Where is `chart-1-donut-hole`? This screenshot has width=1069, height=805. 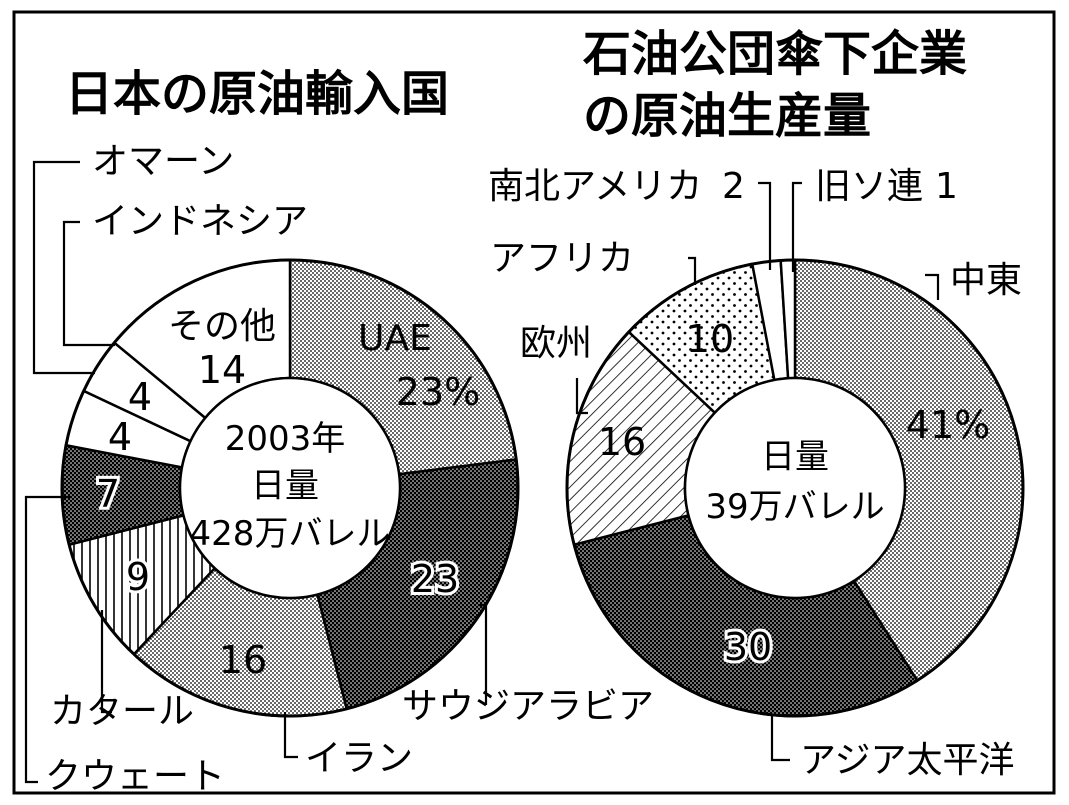
chart-1-donut-hole is located at coordinates (290, 488).